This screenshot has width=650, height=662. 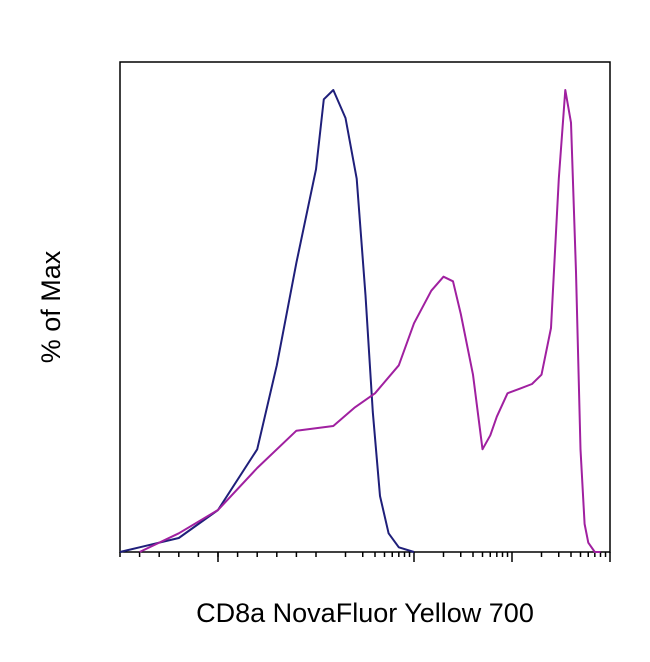 What do you see at coordinates (365, 557) in the screenshot?
I see `x-axis-ticks` at bounding box center [365, 557].